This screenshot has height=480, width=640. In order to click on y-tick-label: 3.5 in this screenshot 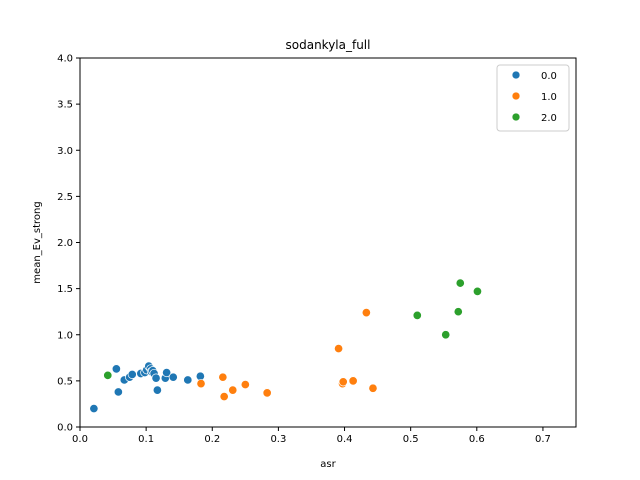, I will do `click(65, 105)`.